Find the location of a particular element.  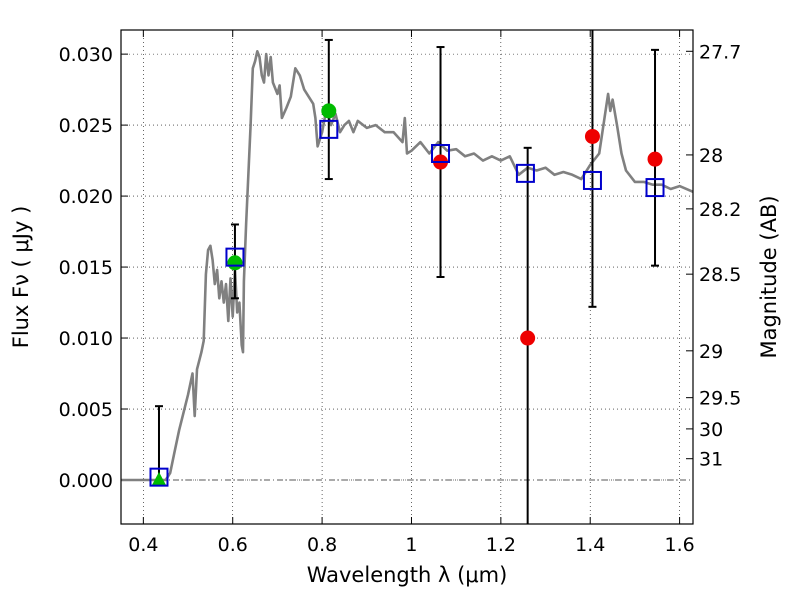

mag-tick-label: 30 is located at coordinates (711, 430).